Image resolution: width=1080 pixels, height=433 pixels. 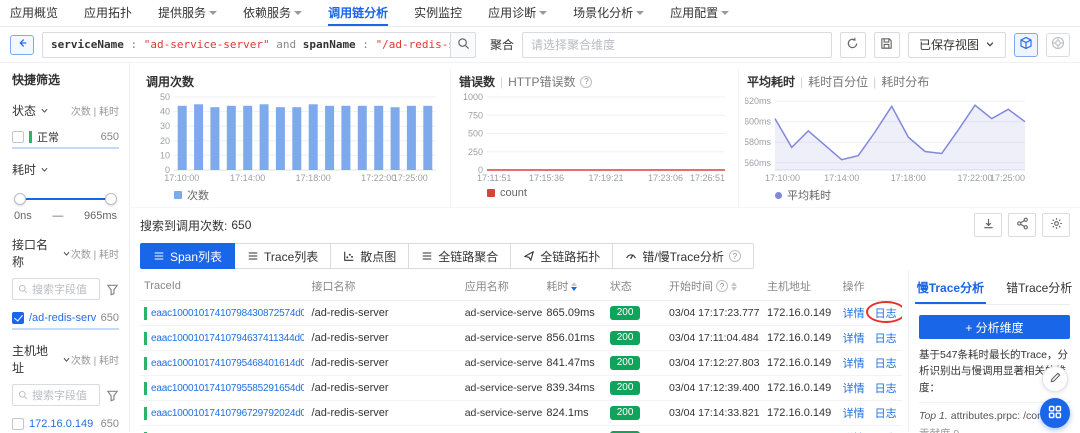 I want to click on nav-item-8: 应用配置, so click(x=700, y=13).